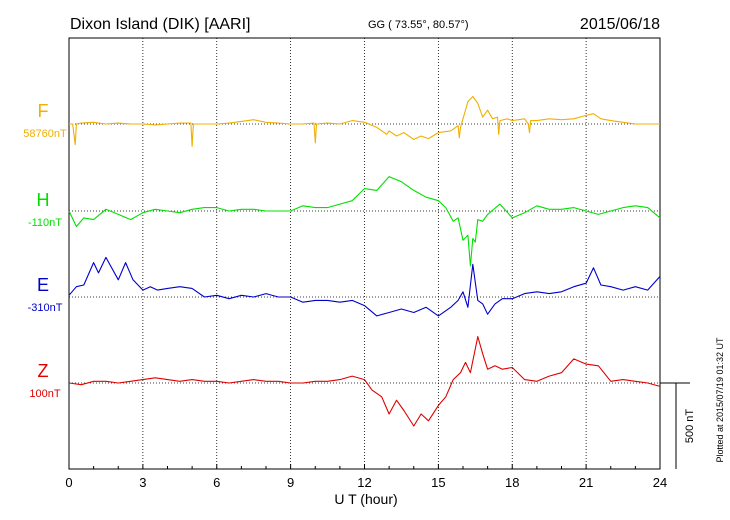 The height and width of the screenshot is (520, 730). Describe the element at coordinates (142, 482) in the screenshot. I see `x-tick-label: 3` at that location.